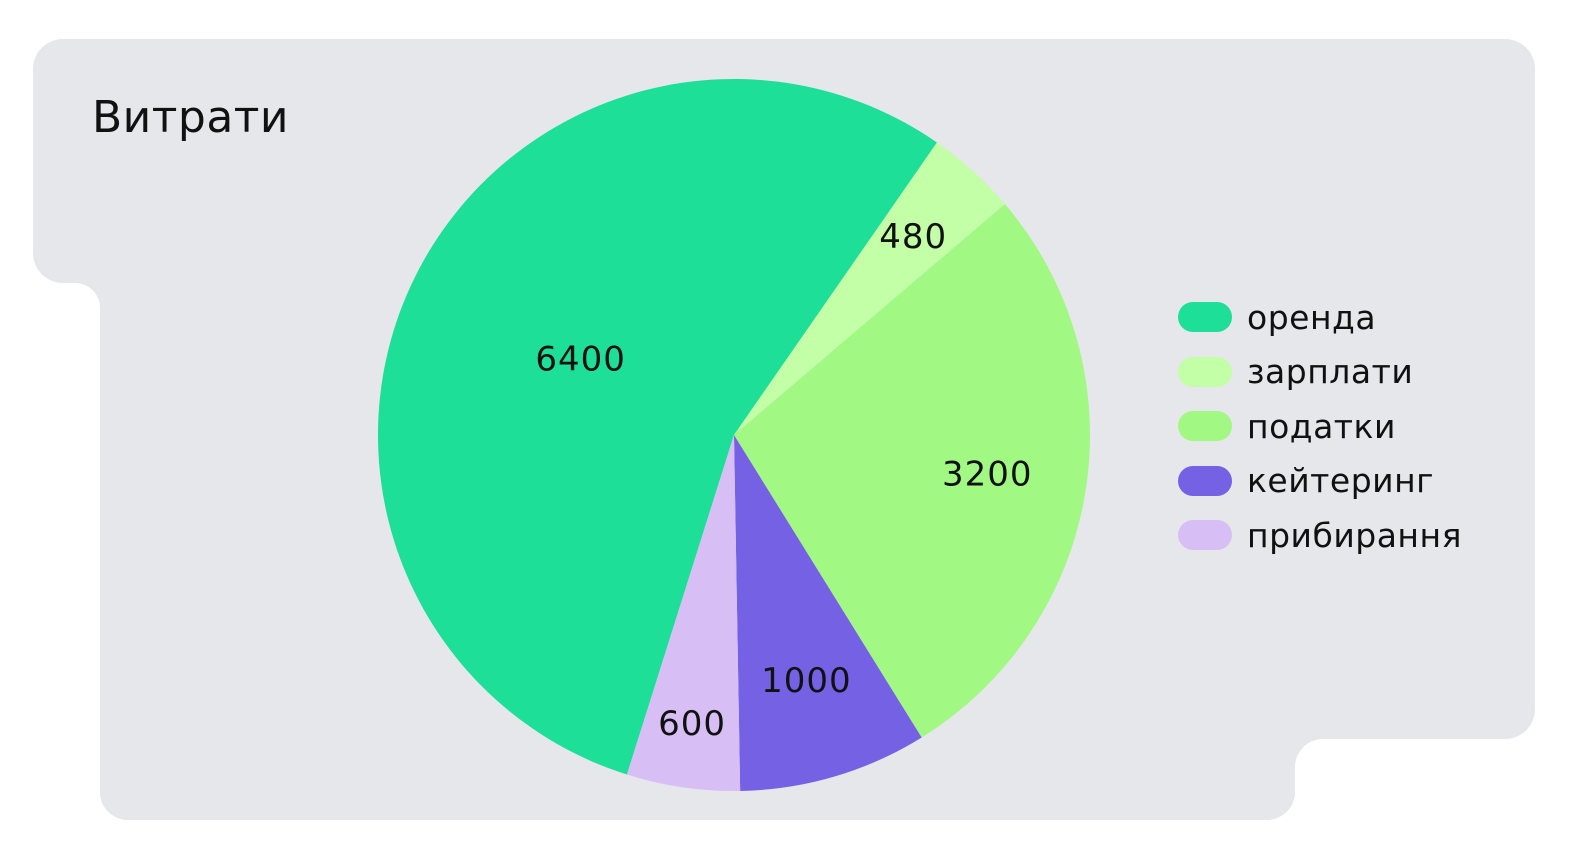 This screenshot has width=1575, height=857. Describe the element at coordinates (987, 475) in the screenshot. I see `pie-slice-label-3: 3200` at that location.